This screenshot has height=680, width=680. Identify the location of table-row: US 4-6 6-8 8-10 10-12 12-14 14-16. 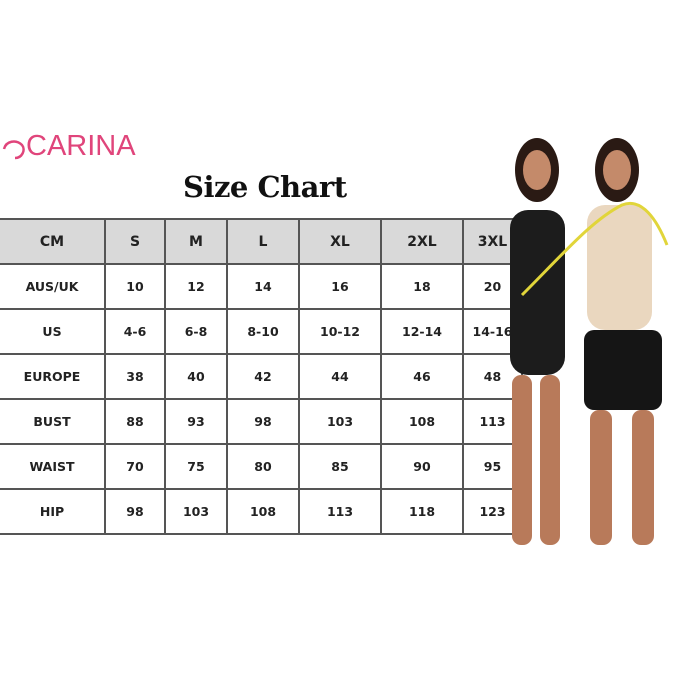
(261, 331).